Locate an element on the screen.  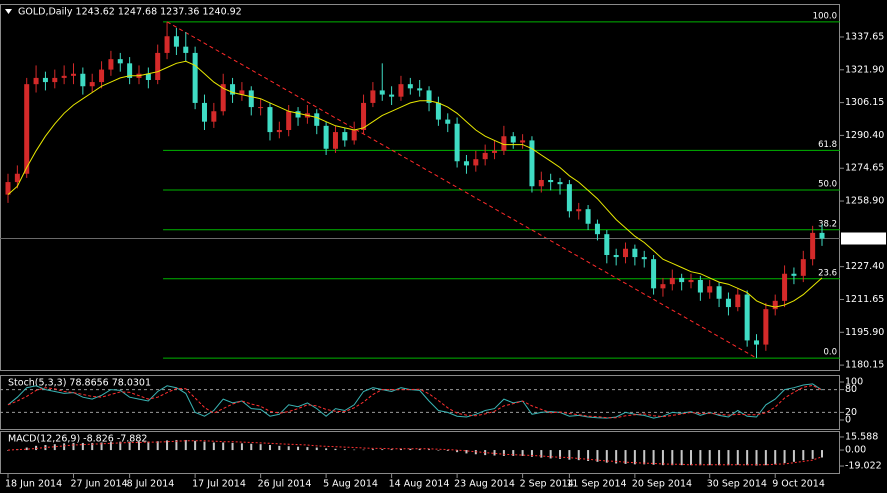
y-tick-label: 1195.90 is located at coordinates (864, 332).